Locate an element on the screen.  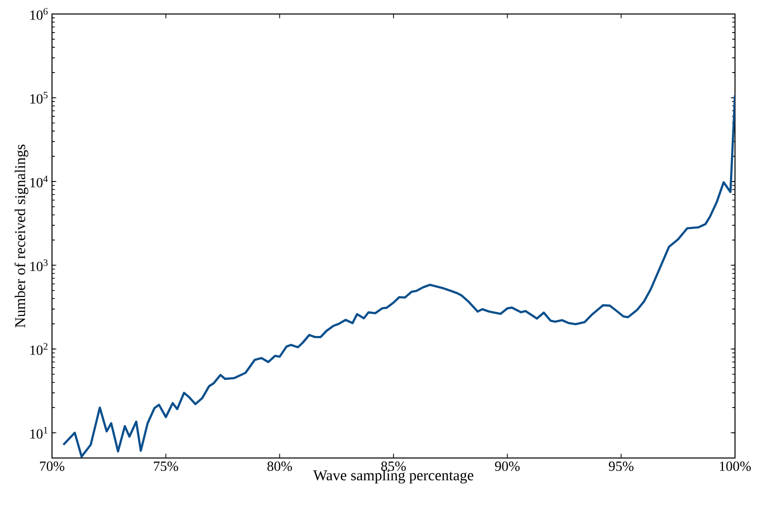
x-tick-label: 80% is located at coordinates (279, 466).